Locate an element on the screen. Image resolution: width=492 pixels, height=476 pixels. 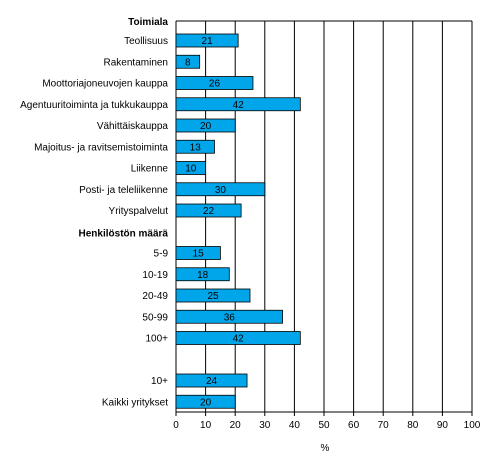
category-label: Posti- ja teleliikenne is located at coordinates (123, 190).